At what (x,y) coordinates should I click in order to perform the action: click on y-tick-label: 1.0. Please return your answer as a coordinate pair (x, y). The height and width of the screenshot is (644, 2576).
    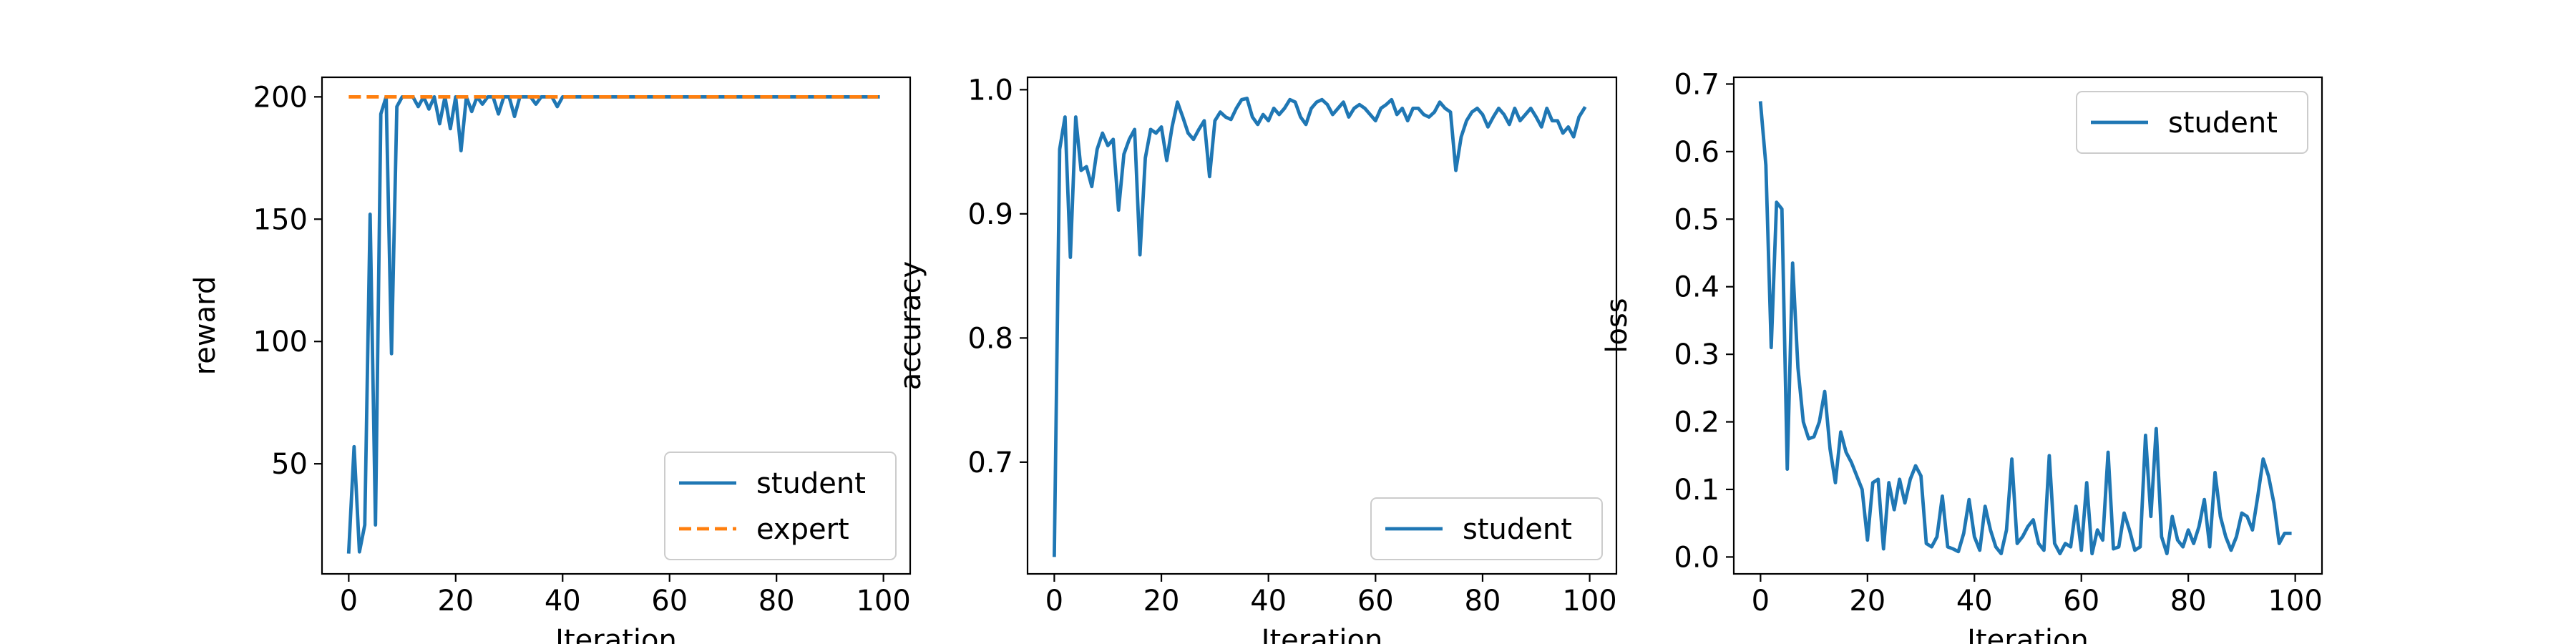
    Looking at the image, I should click on (990, 90).